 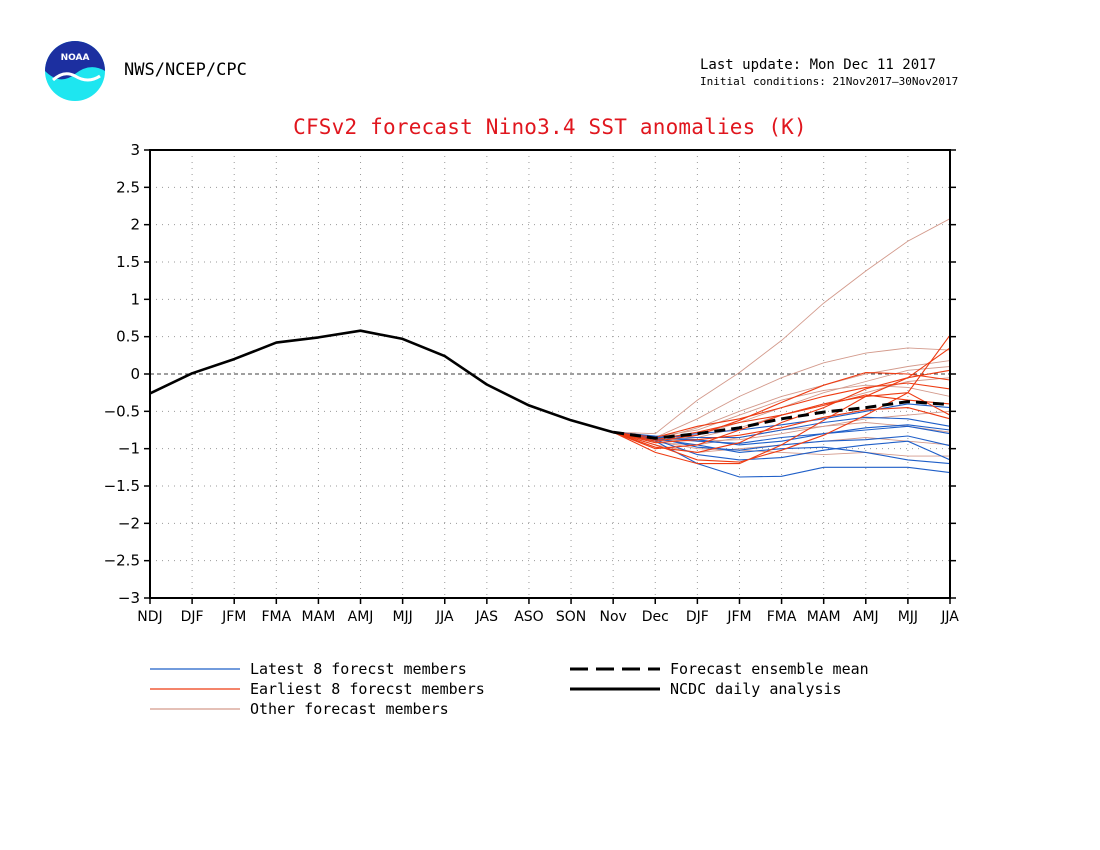 I want to click on y-tick-label: −2.5, so click(x=122, y=561).